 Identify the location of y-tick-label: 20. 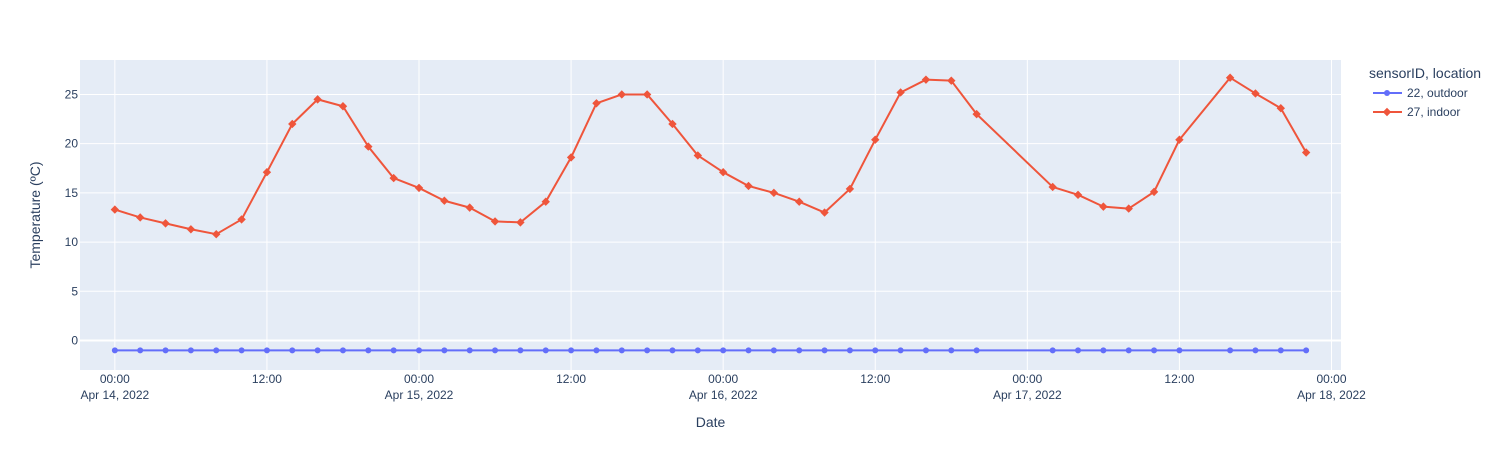
(72, 144).